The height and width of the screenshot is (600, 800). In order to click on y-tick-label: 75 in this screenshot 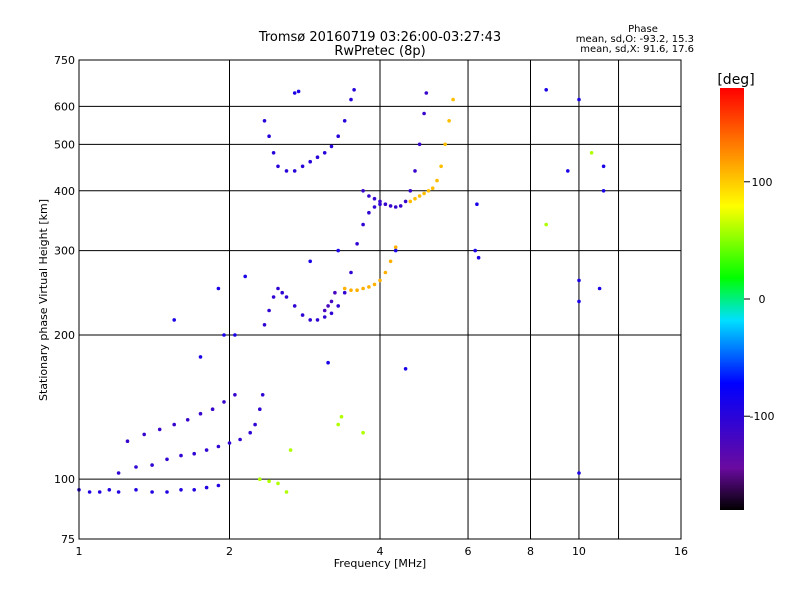, I will do `click(68, 539)`.